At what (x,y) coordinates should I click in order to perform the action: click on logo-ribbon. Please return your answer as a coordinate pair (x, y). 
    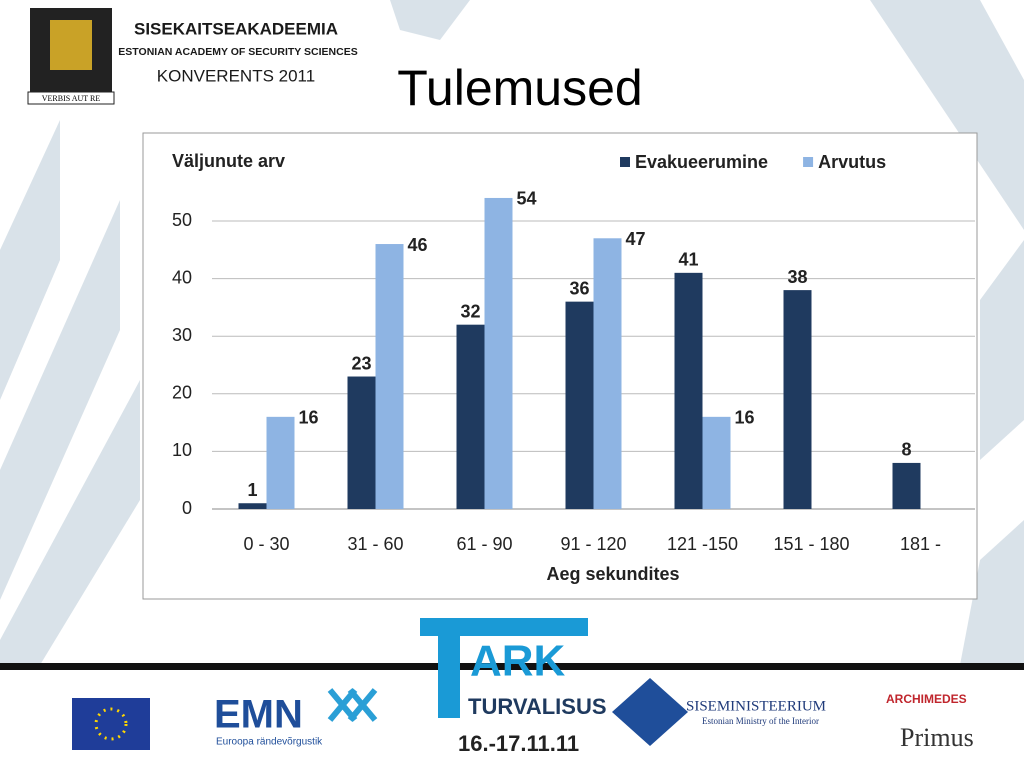
    Looking at the image, I should click on (71, 98).